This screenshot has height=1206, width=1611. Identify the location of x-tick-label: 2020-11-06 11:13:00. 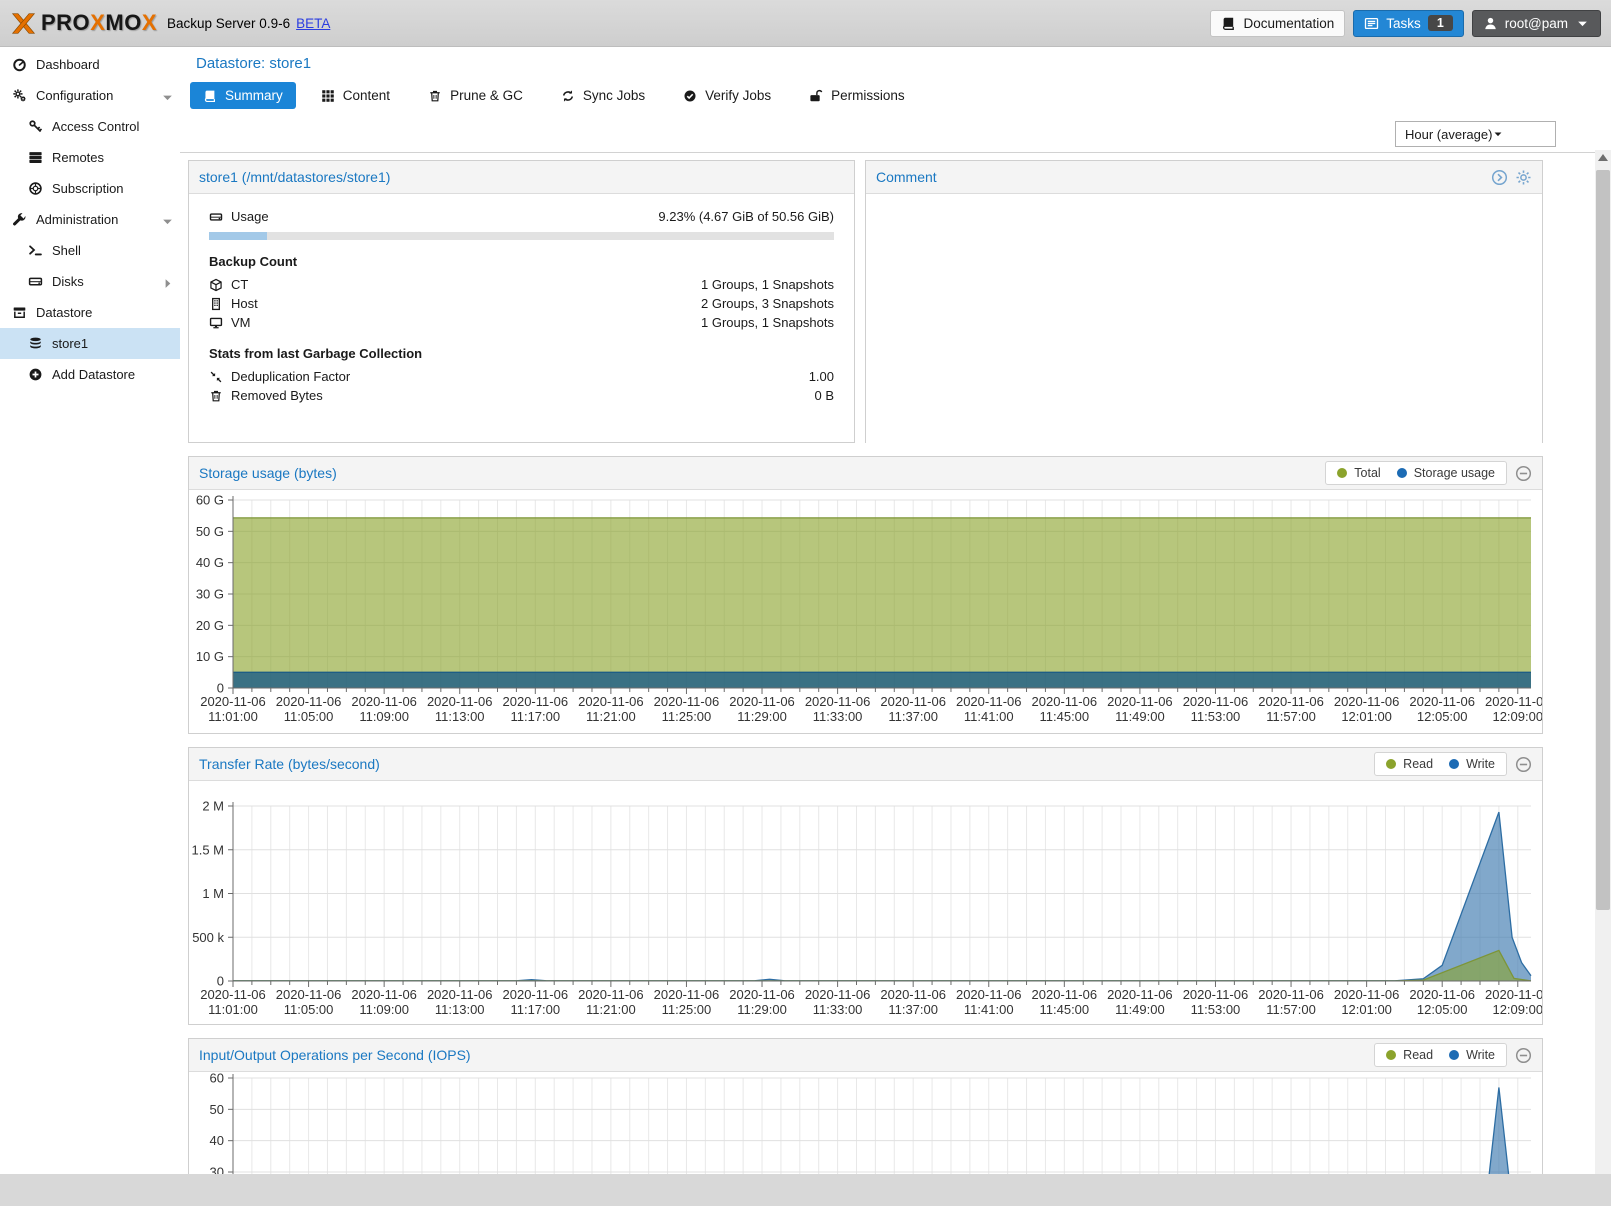
(460, 709).